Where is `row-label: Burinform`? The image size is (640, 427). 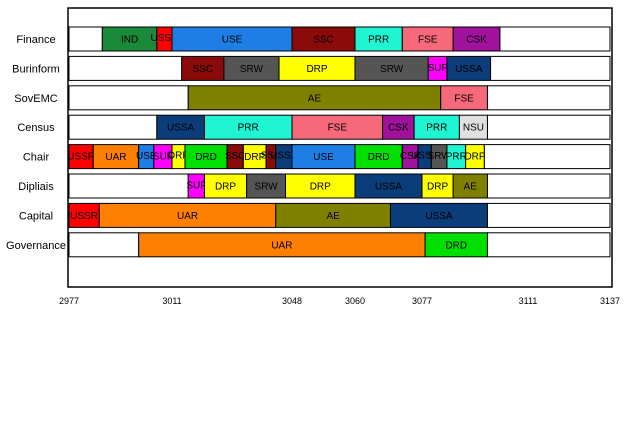 row-label: Burinform is located at coordinates (36, 69).